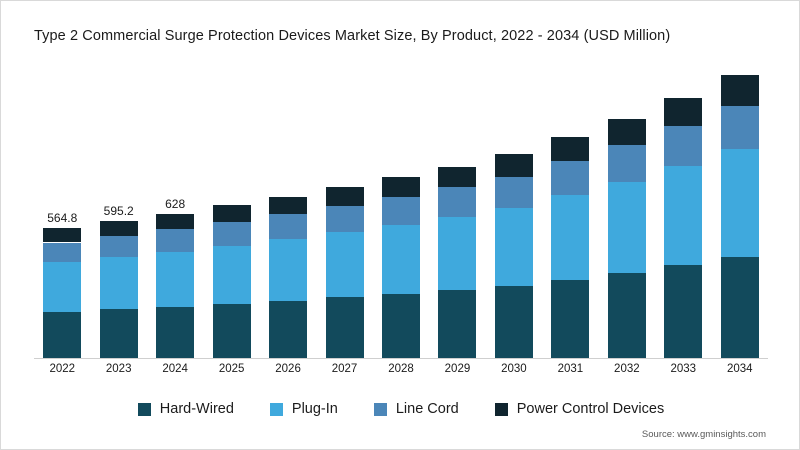  Describe the element at coordinates (196, 409) in the screenshot. I see `legend-label: Hard-Wired` at that location.